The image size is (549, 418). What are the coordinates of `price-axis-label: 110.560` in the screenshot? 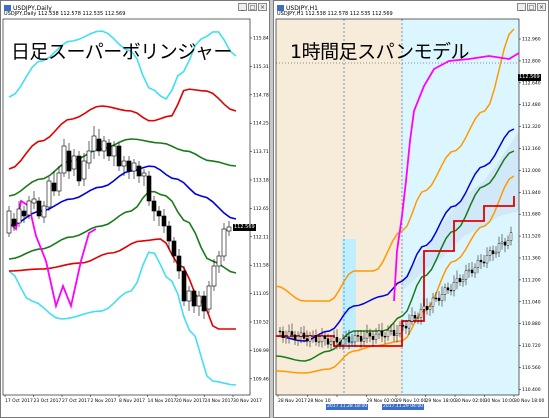 It's located at (531, 368).